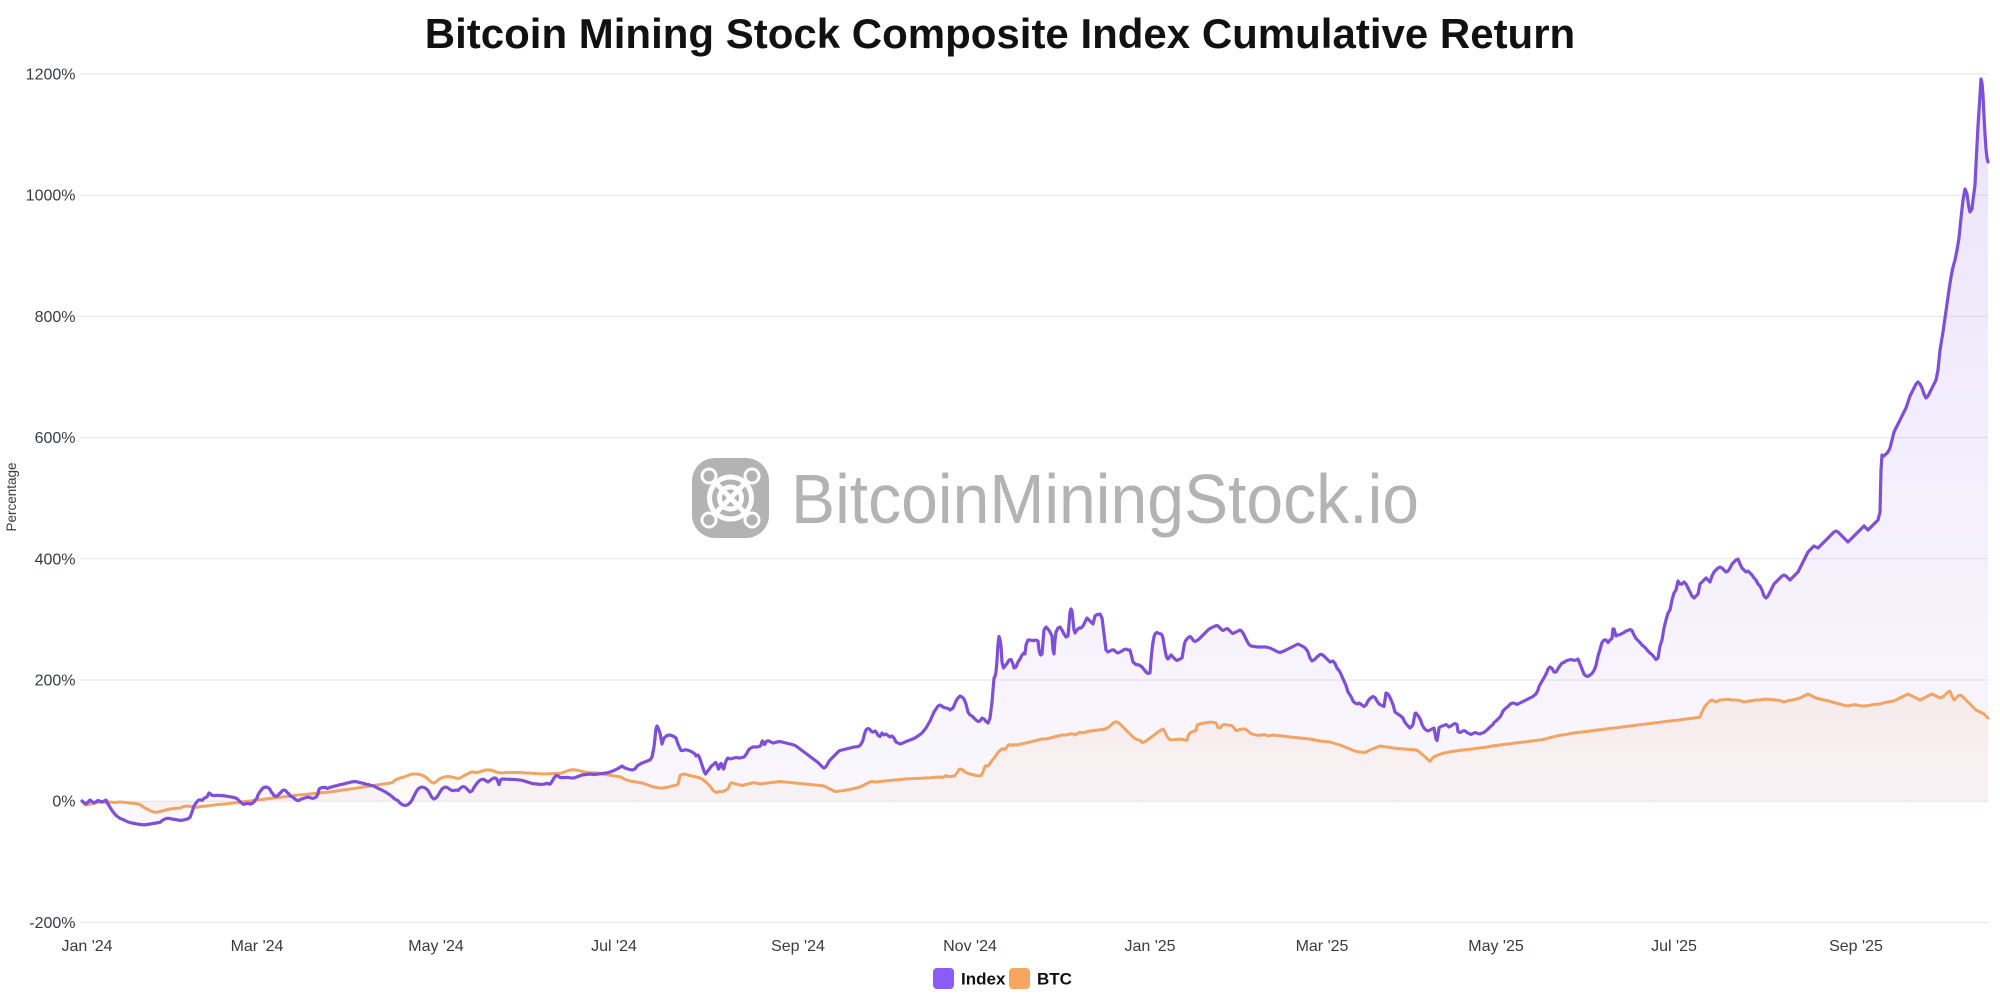 The height and width of the screenshot is (1000, 2000). What do you see at coordinates (51, 75) in the screenshot?
I see `svg-text: 1200%` at bounding box center [51, 75].